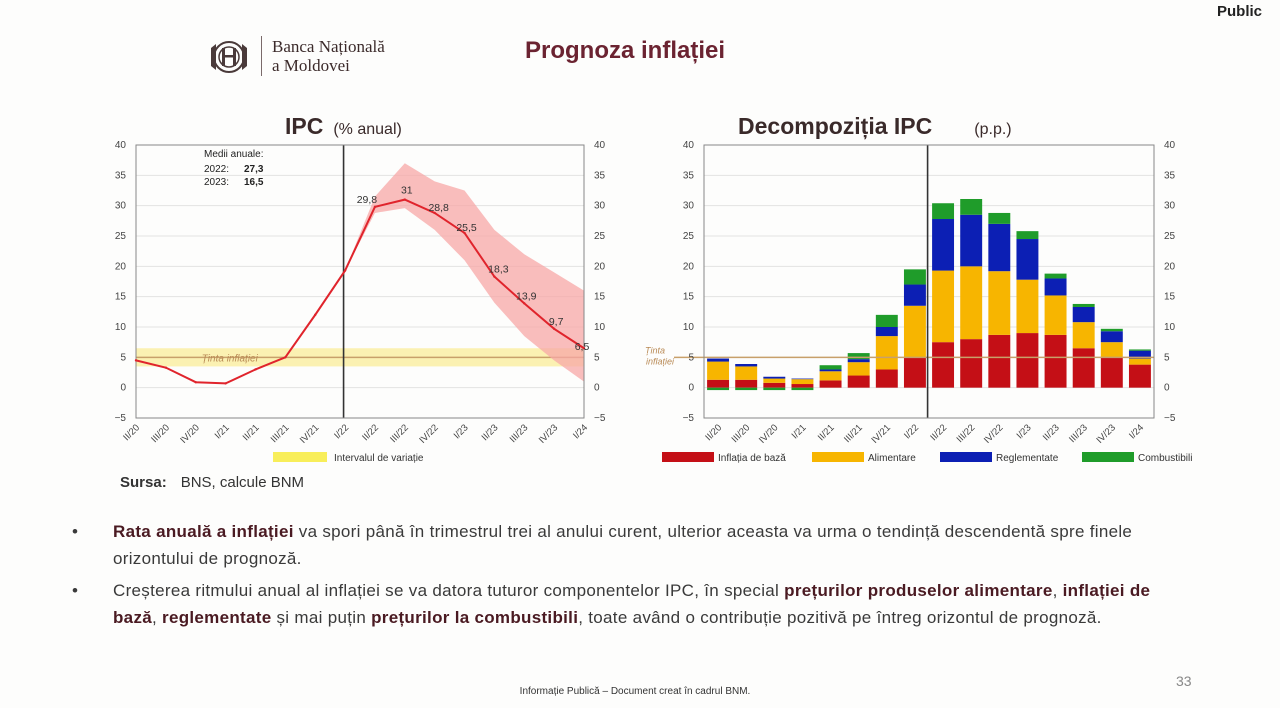  Describe the element at coordinates (691, 388) in the screenshot. I see `y-tick-label-left: 0` at that location.